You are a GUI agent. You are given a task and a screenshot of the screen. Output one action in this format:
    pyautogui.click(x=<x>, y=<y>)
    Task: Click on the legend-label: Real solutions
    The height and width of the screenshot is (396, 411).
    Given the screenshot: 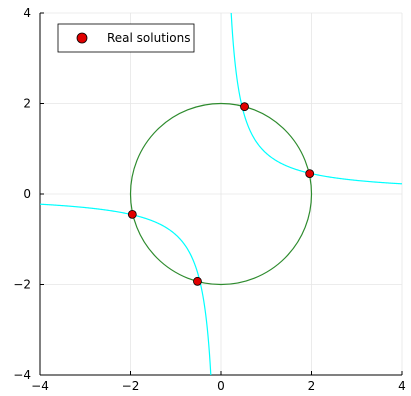 What is the action you would take?
    pyautogui.click(x=148, y=38)
    